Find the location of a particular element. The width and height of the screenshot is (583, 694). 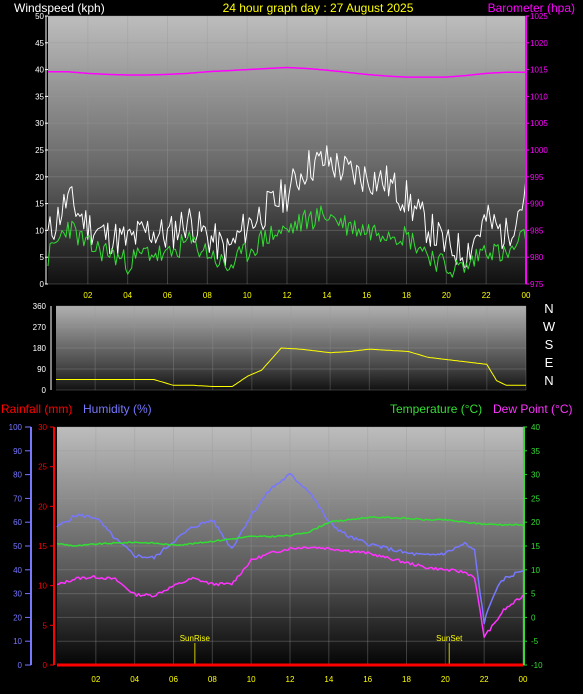

temperature-tick-label: 20 is located at coordinates (535, 522).